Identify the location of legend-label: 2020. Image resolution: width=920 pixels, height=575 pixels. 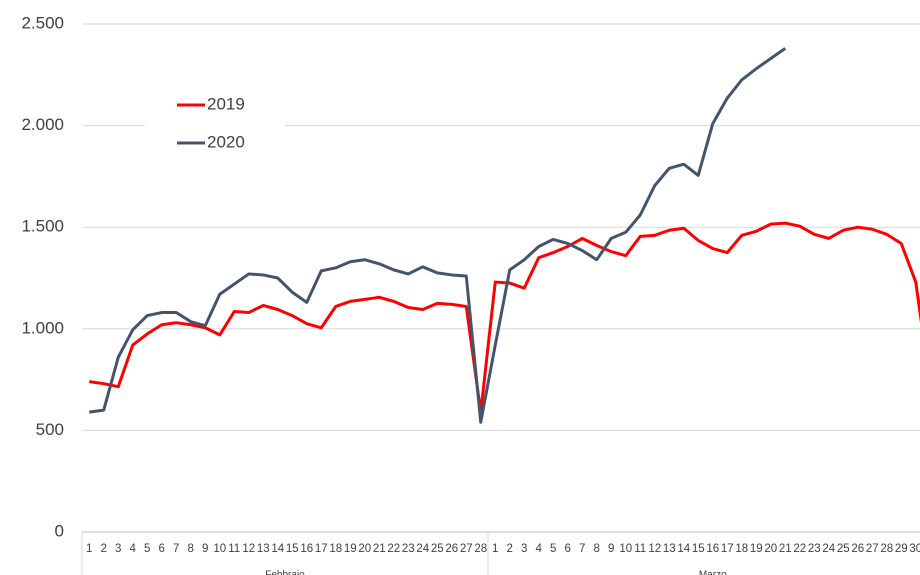
(226, 141).